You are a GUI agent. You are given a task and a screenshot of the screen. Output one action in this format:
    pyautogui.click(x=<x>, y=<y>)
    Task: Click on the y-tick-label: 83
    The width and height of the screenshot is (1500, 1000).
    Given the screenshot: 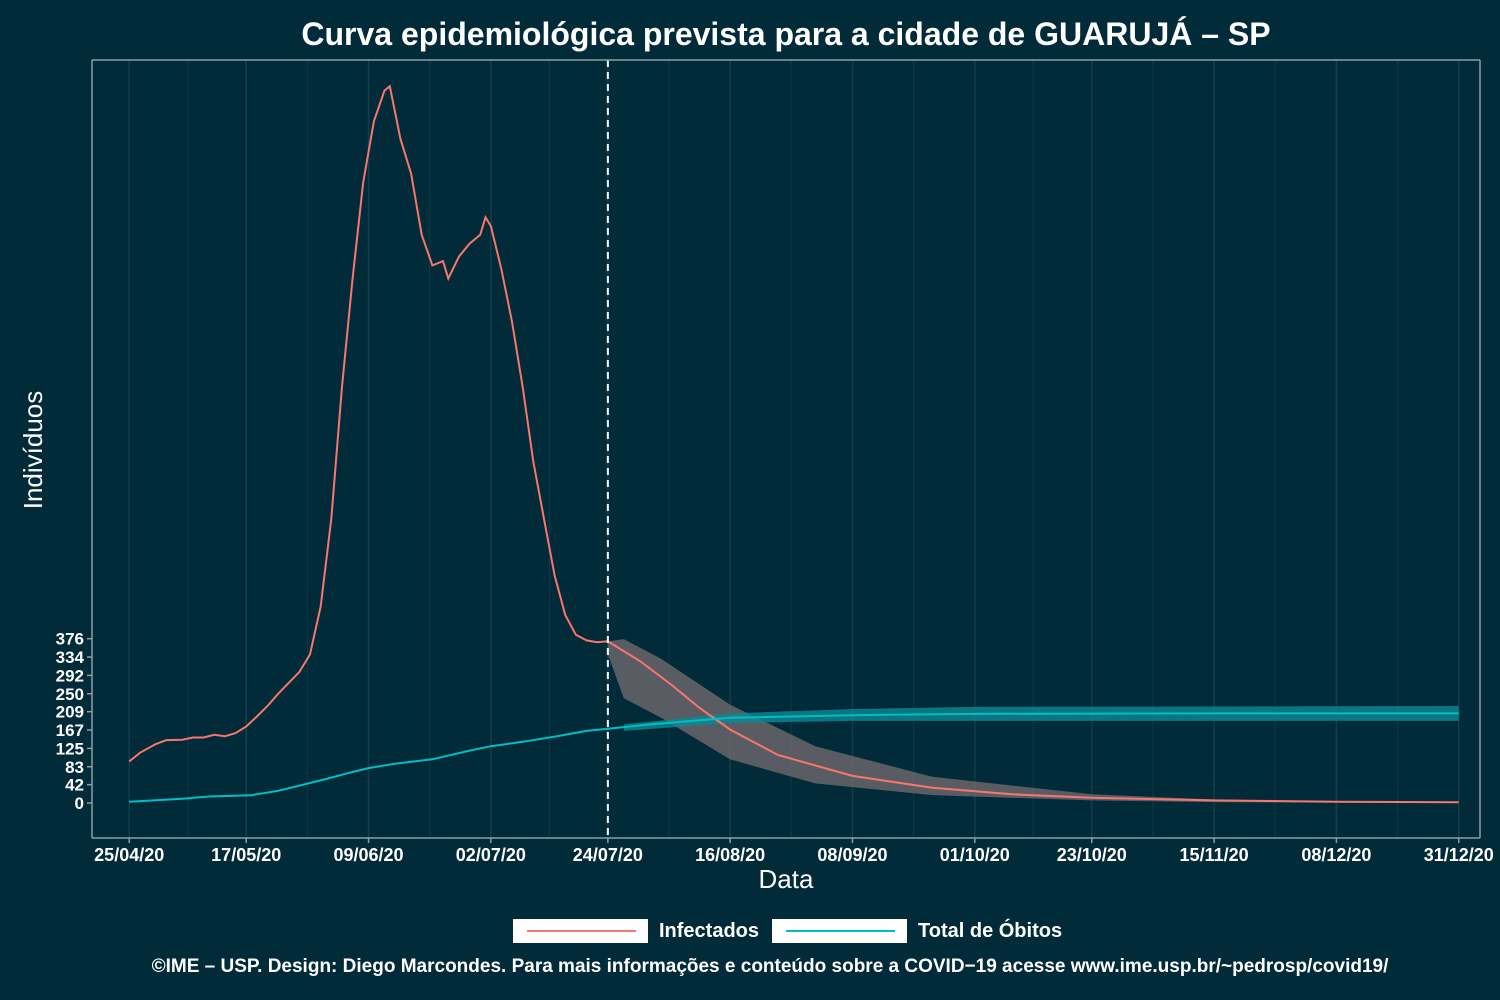 What is the action you would take?
    pyautogui.click(x=74, y=767)
    